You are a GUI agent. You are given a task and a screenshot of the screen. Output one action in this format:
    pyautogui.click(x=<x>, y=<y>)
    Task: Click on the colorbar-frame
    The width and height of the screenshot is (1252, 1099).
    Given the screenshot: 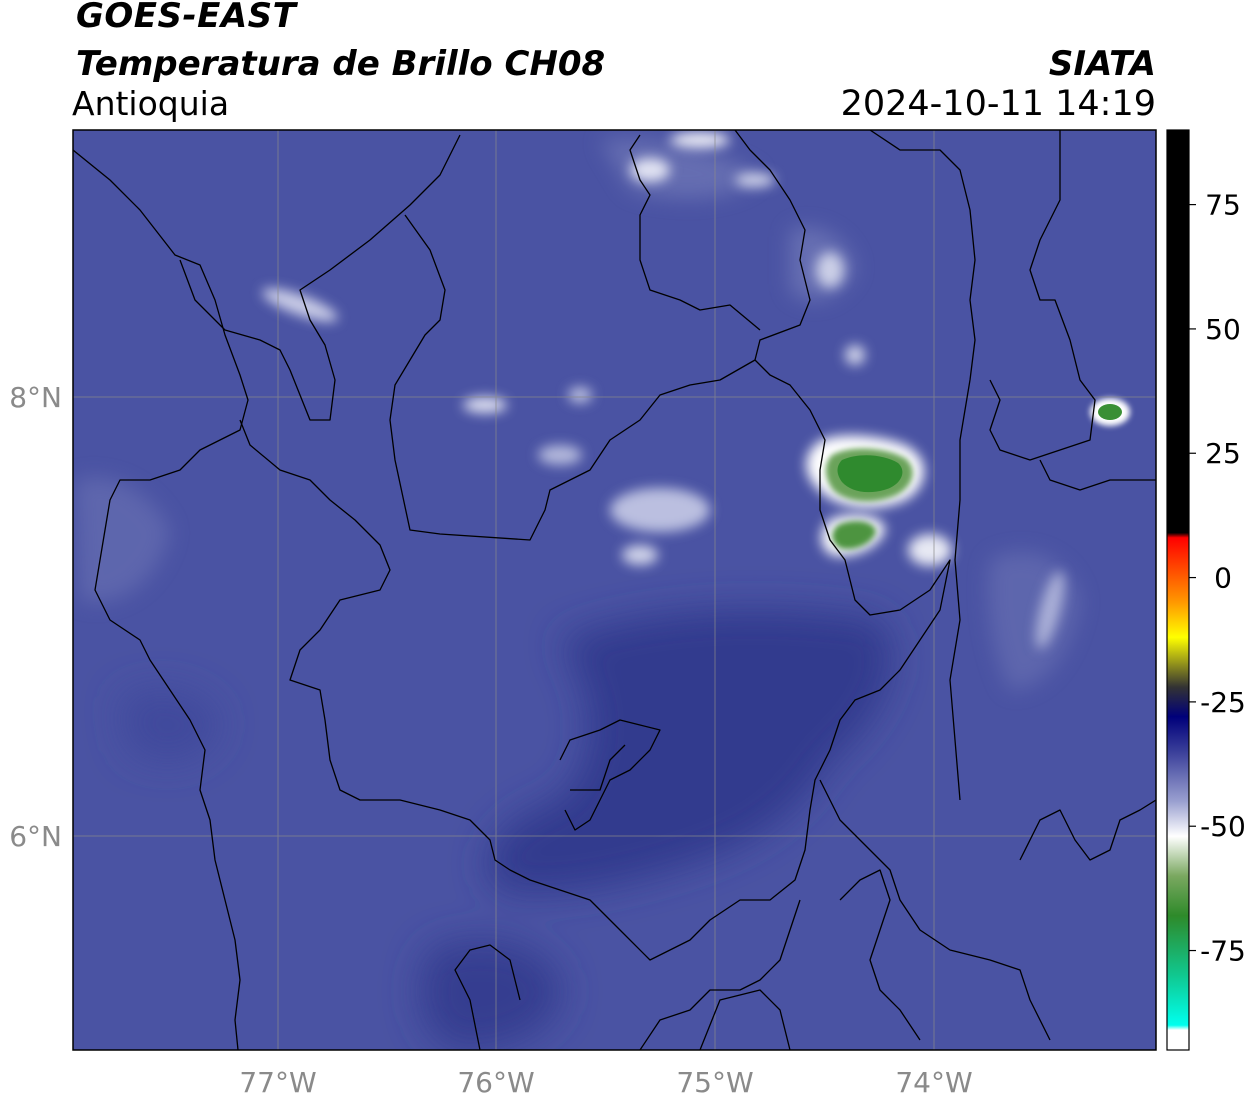 What is the action you would take?
    pyautogui.click(x=1178, y=590)
    